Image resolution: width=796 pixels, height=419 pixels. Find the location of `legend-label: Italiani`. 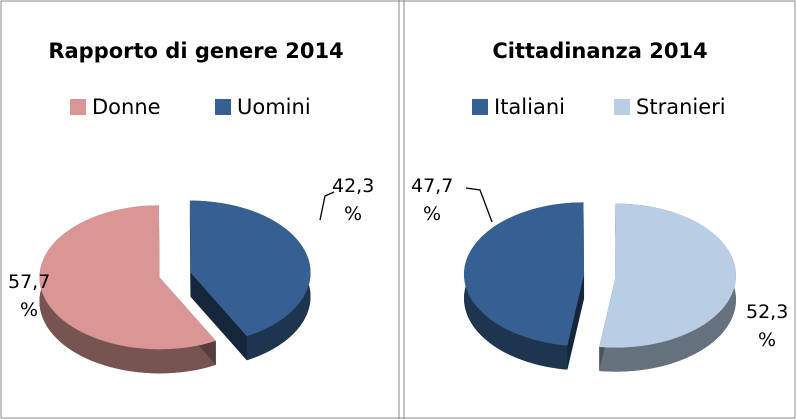

legend-label: Italiani is located at coordinates (529, 107).